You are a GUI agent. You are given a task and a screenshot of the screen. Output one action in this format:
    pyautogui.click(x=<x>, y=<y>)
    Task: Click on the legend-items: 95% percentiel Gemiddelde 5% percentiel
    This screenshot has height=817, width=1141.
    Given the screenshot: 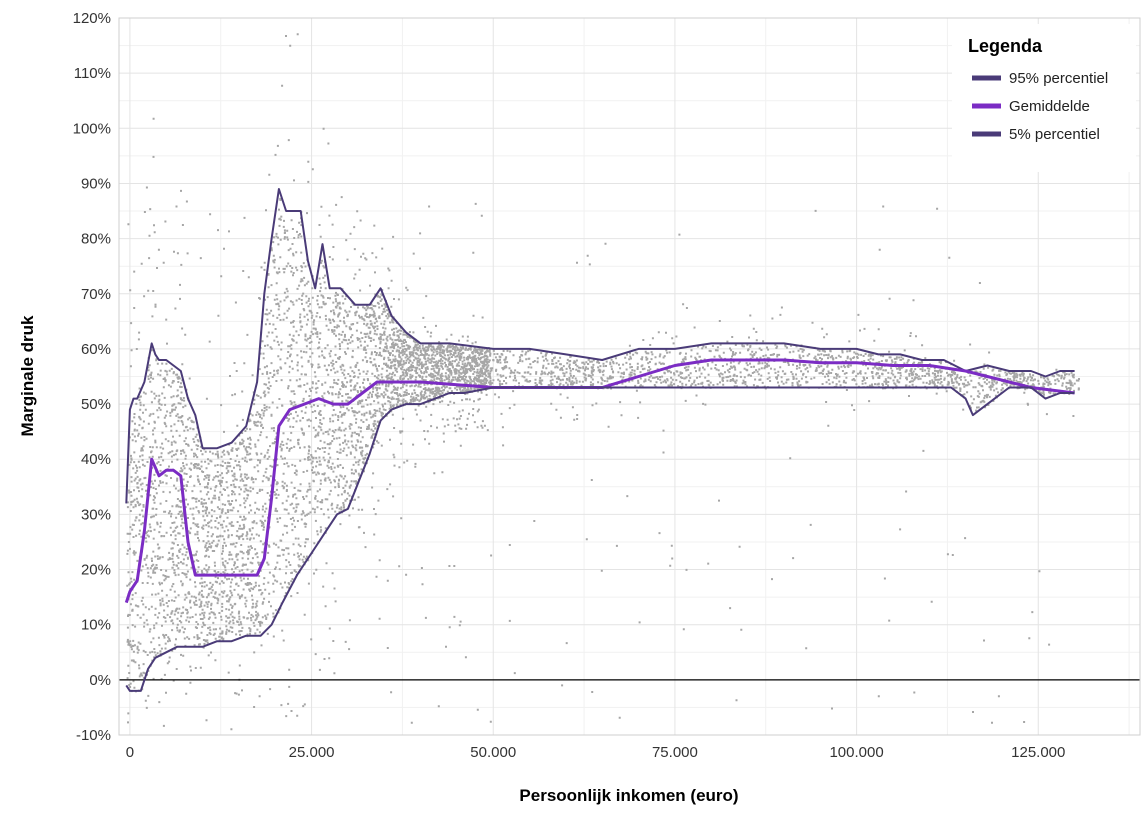 What is the action you would take?
    pyautogui.click(x=1040, y=106)
    